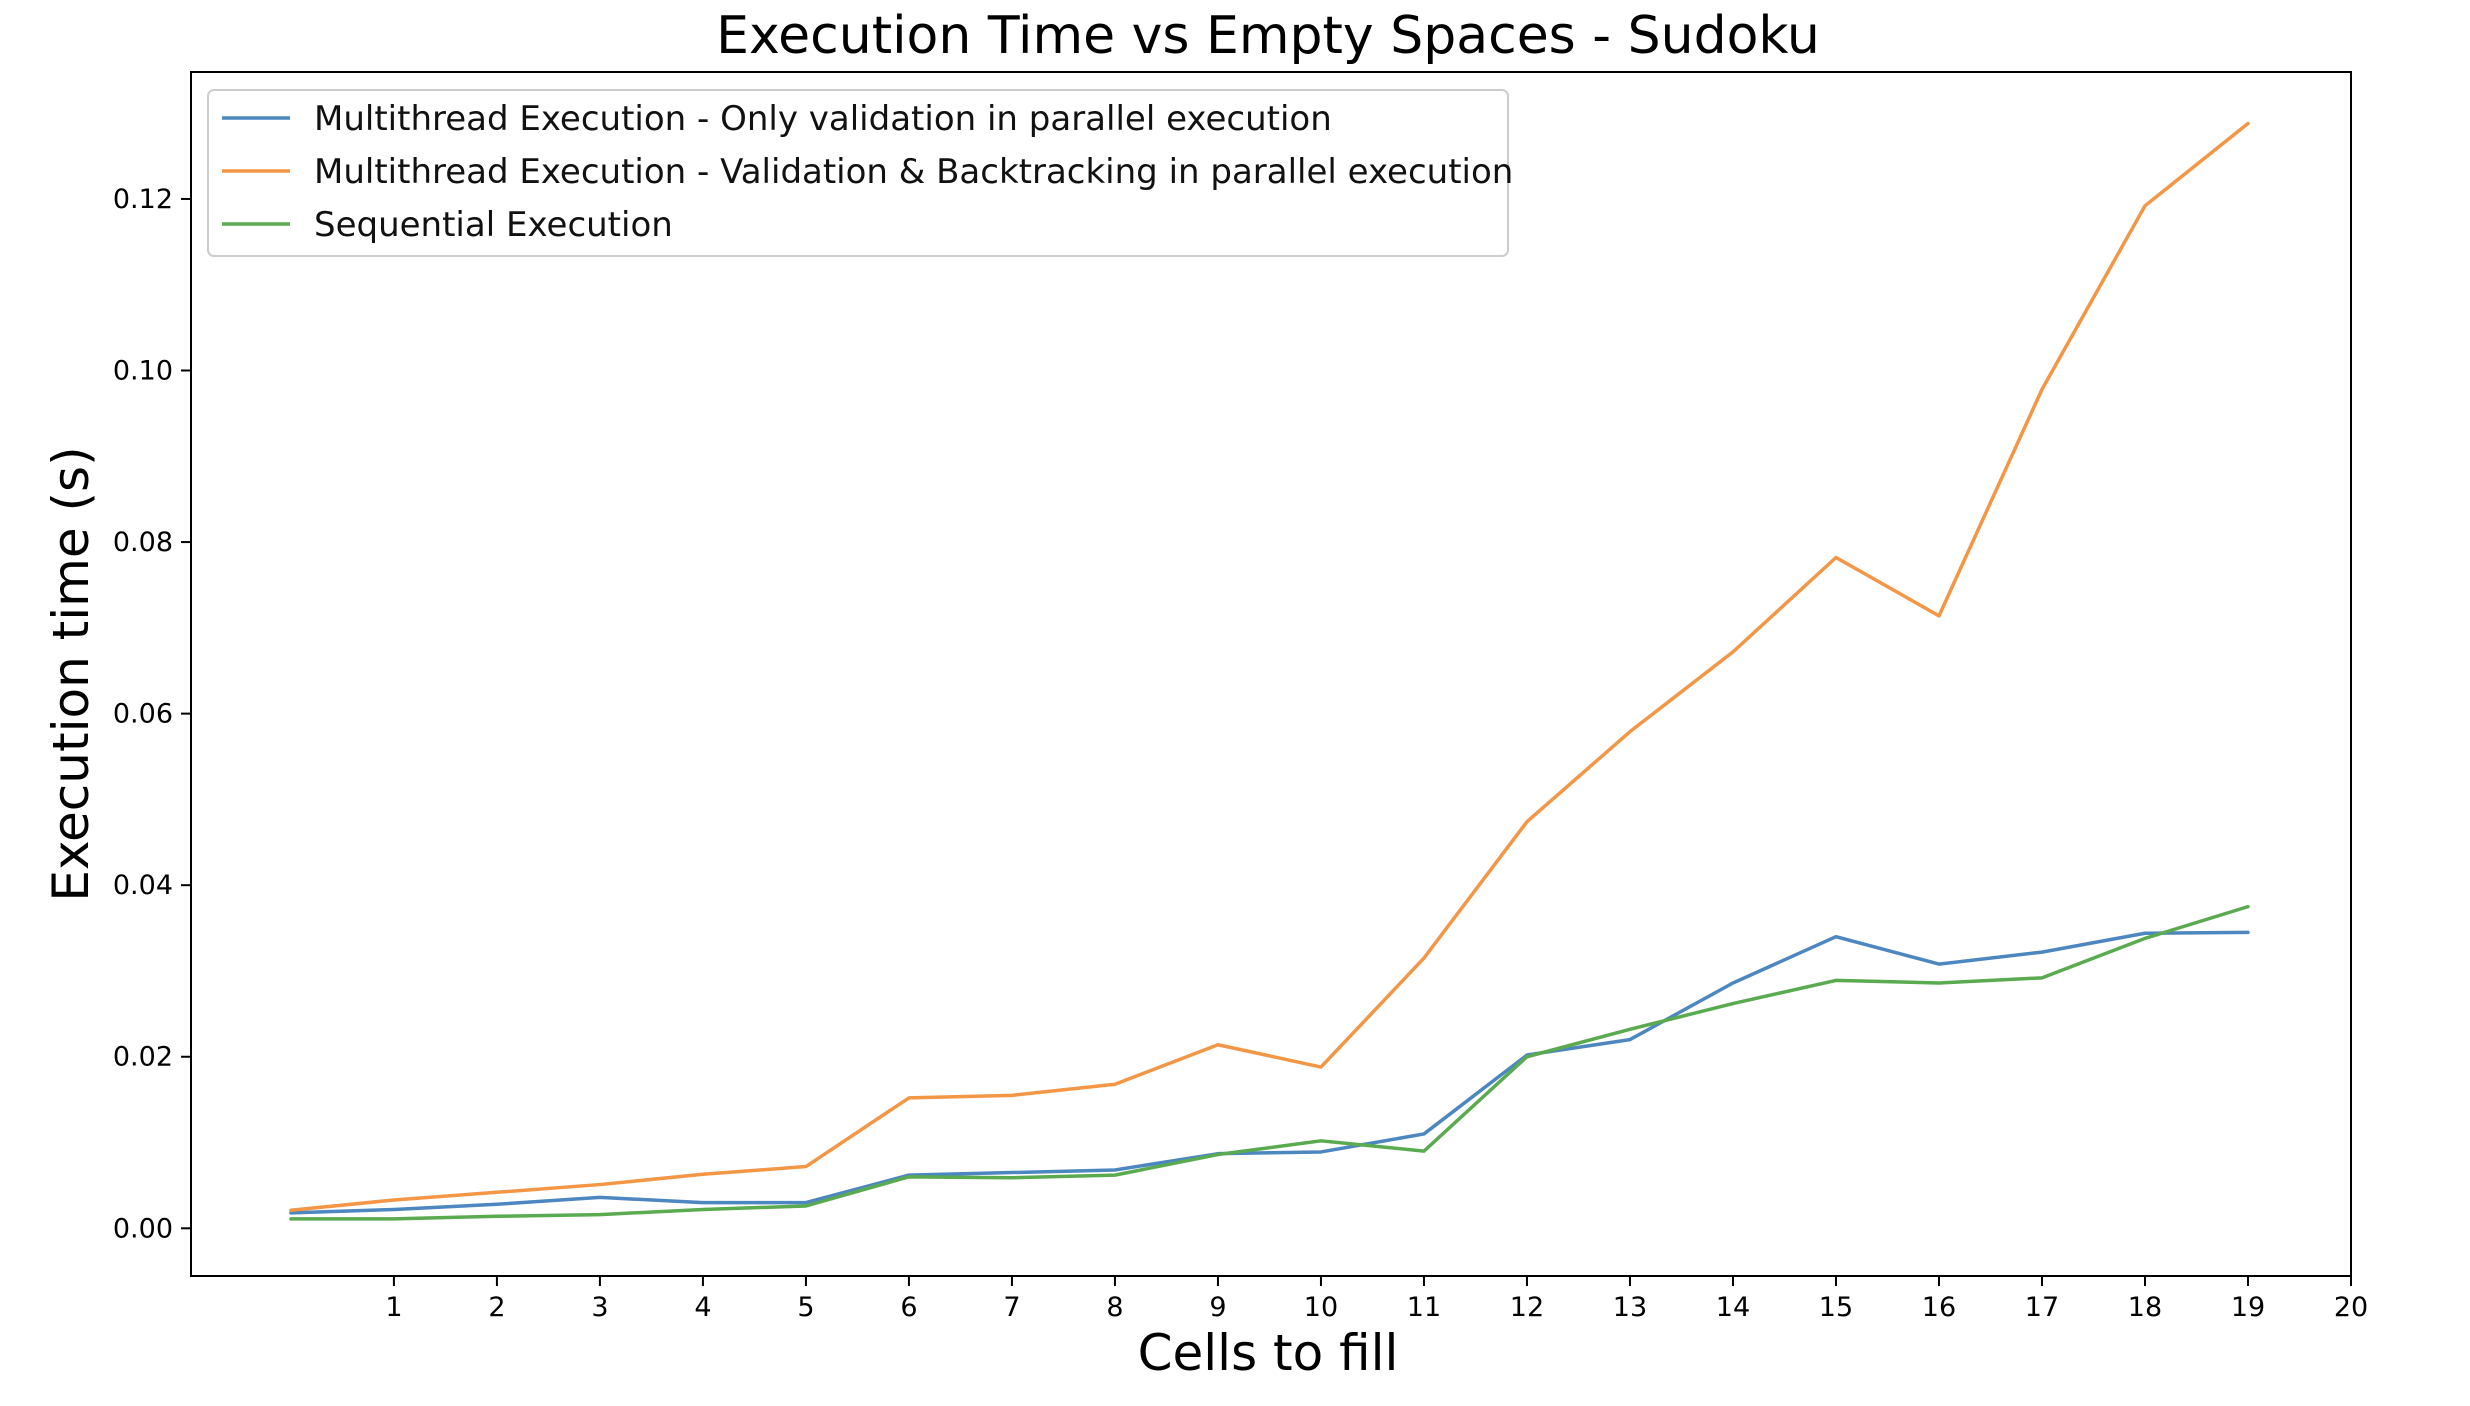 The image size is (2470, 1406). What do you see at coordinates (493, 225) in the screenshot?
I see `legend-label: Sequential Execution` at bounding box center [493, 225].